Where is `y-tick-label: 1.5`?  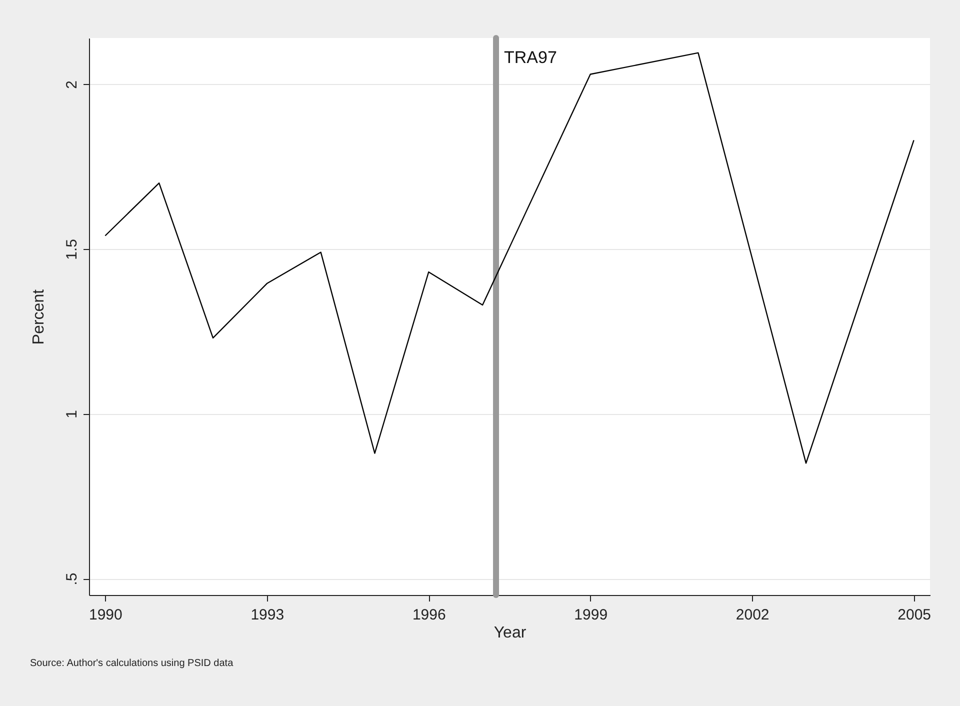
y-tick-label: 1.5 is located at coordinates (72, 249).